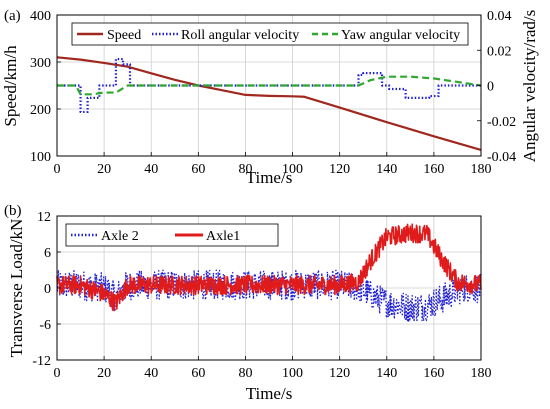 The image size is (550, 409). I want to click on legend-item-yaw: Yaw angular velocity, so click(386, 35).